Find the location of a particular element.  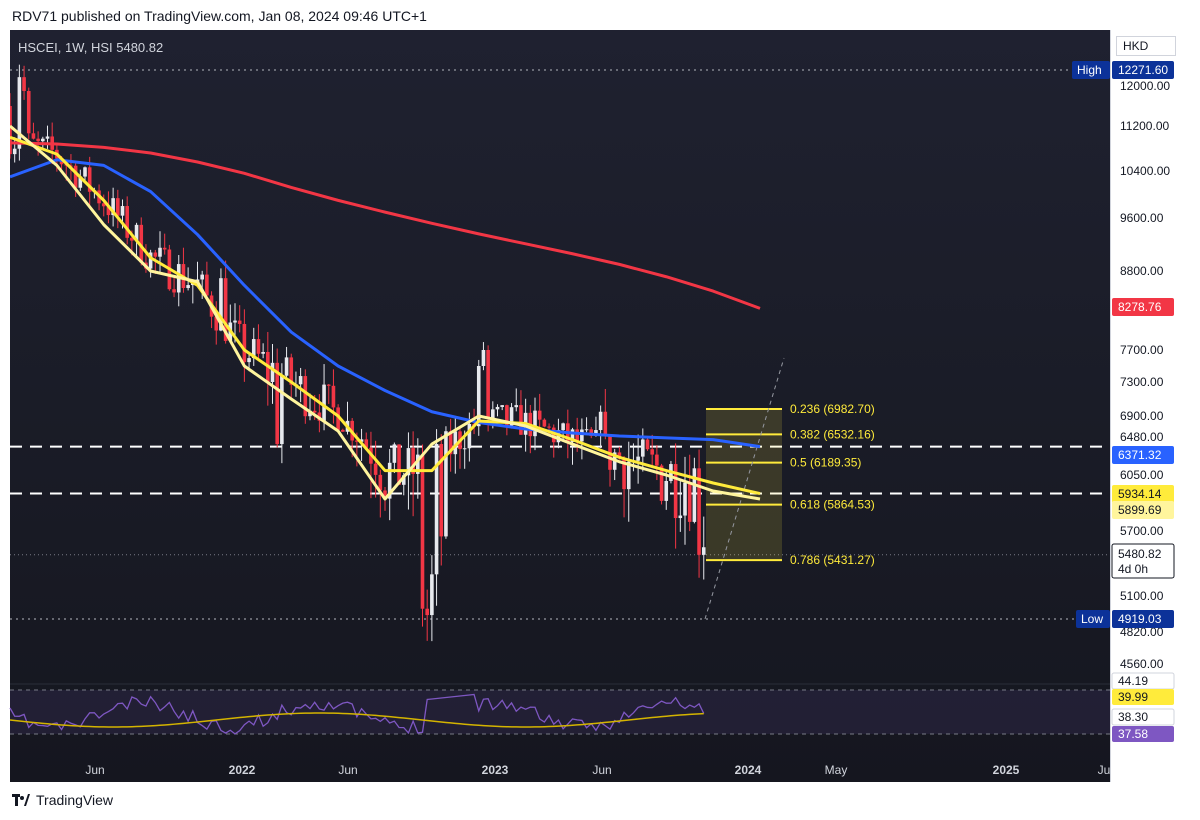

symbol-legend: HSCEI, 1W, HSI 5480.82 is located at coordinates (91, 47).